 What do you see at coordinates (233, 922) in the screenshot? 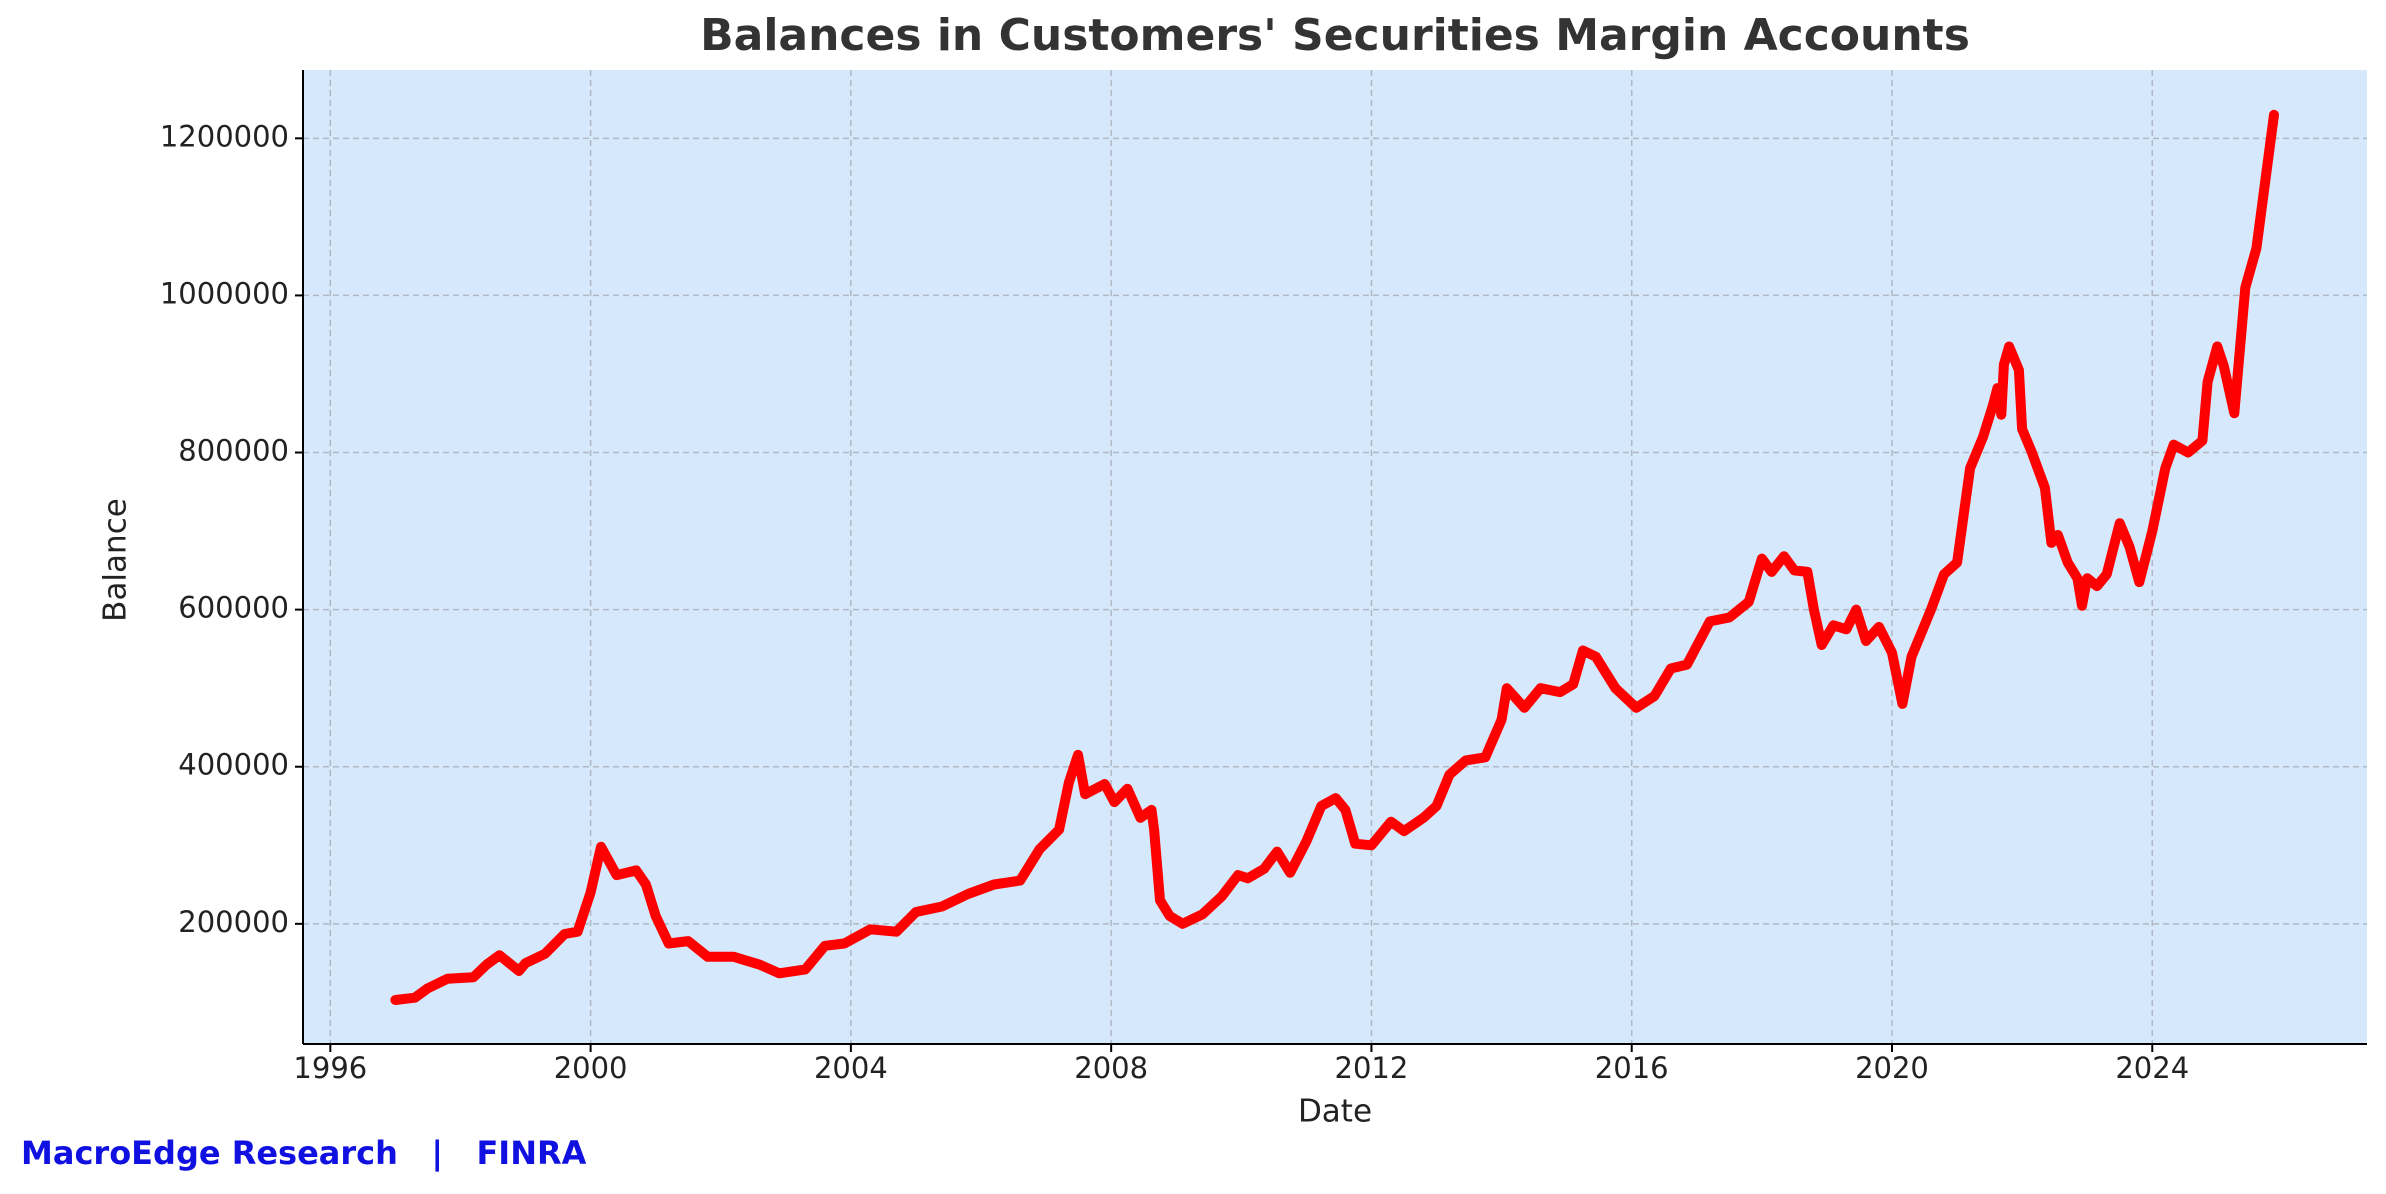
I see `y-tick-label: 200000` at bounding box center [233, 922].